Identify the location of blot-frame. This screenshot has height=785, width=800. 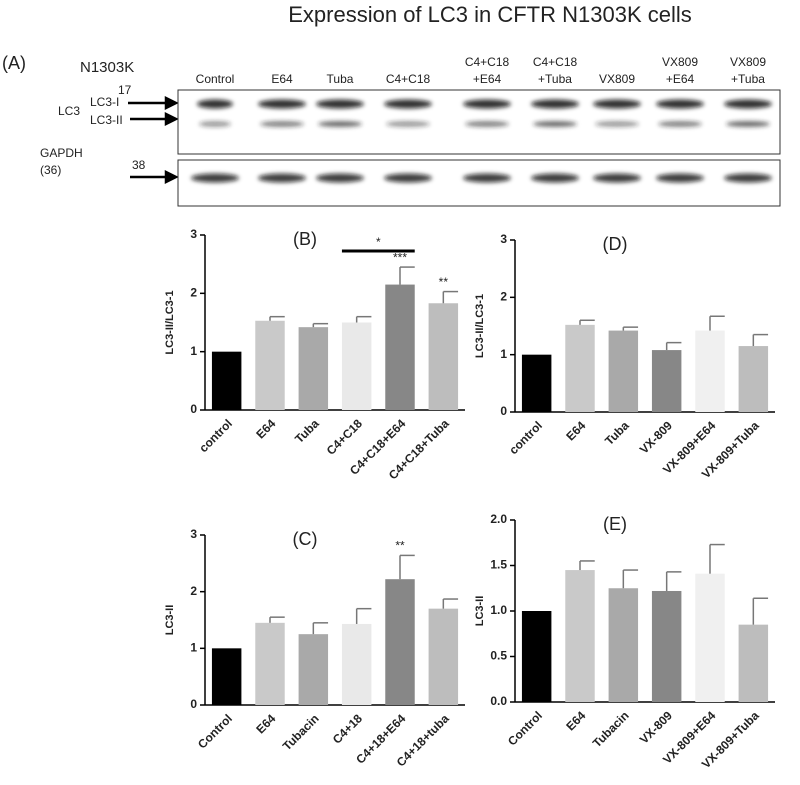
(479, 183).